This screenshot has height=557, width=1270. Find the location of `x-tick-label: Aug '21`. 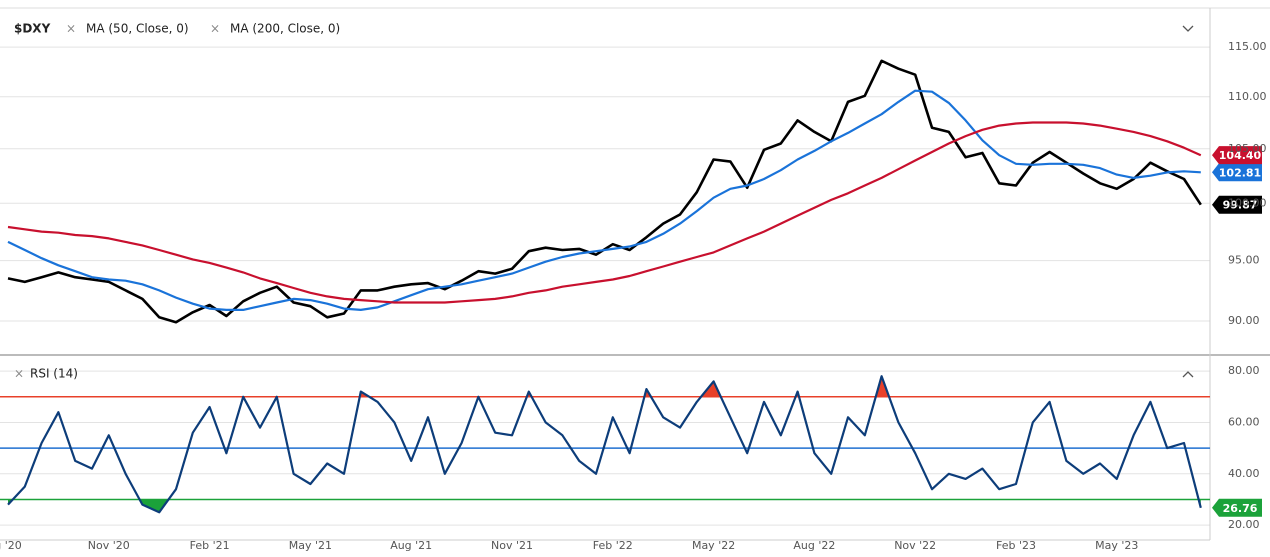

x-tick-label: Aug '21 is located at coordinates (411, 545).